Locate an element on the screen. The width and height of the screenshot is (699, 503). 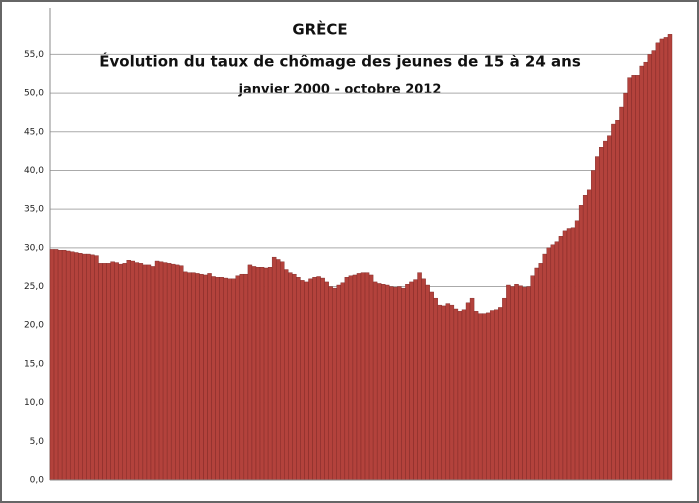
y-tick-label: 50,0 is located at coordinates (34, 94).